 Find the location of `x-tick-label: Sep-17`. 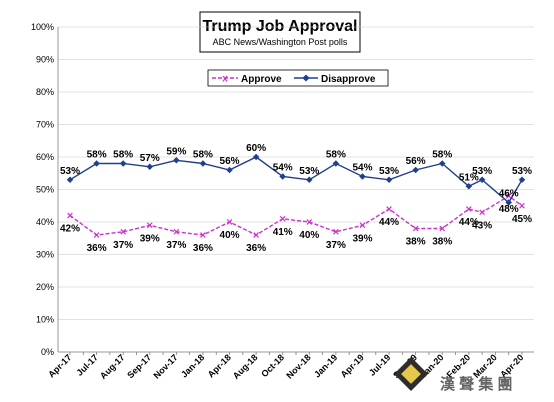

x-tick-label: Sep-17 is located at coordinates (139, 366).